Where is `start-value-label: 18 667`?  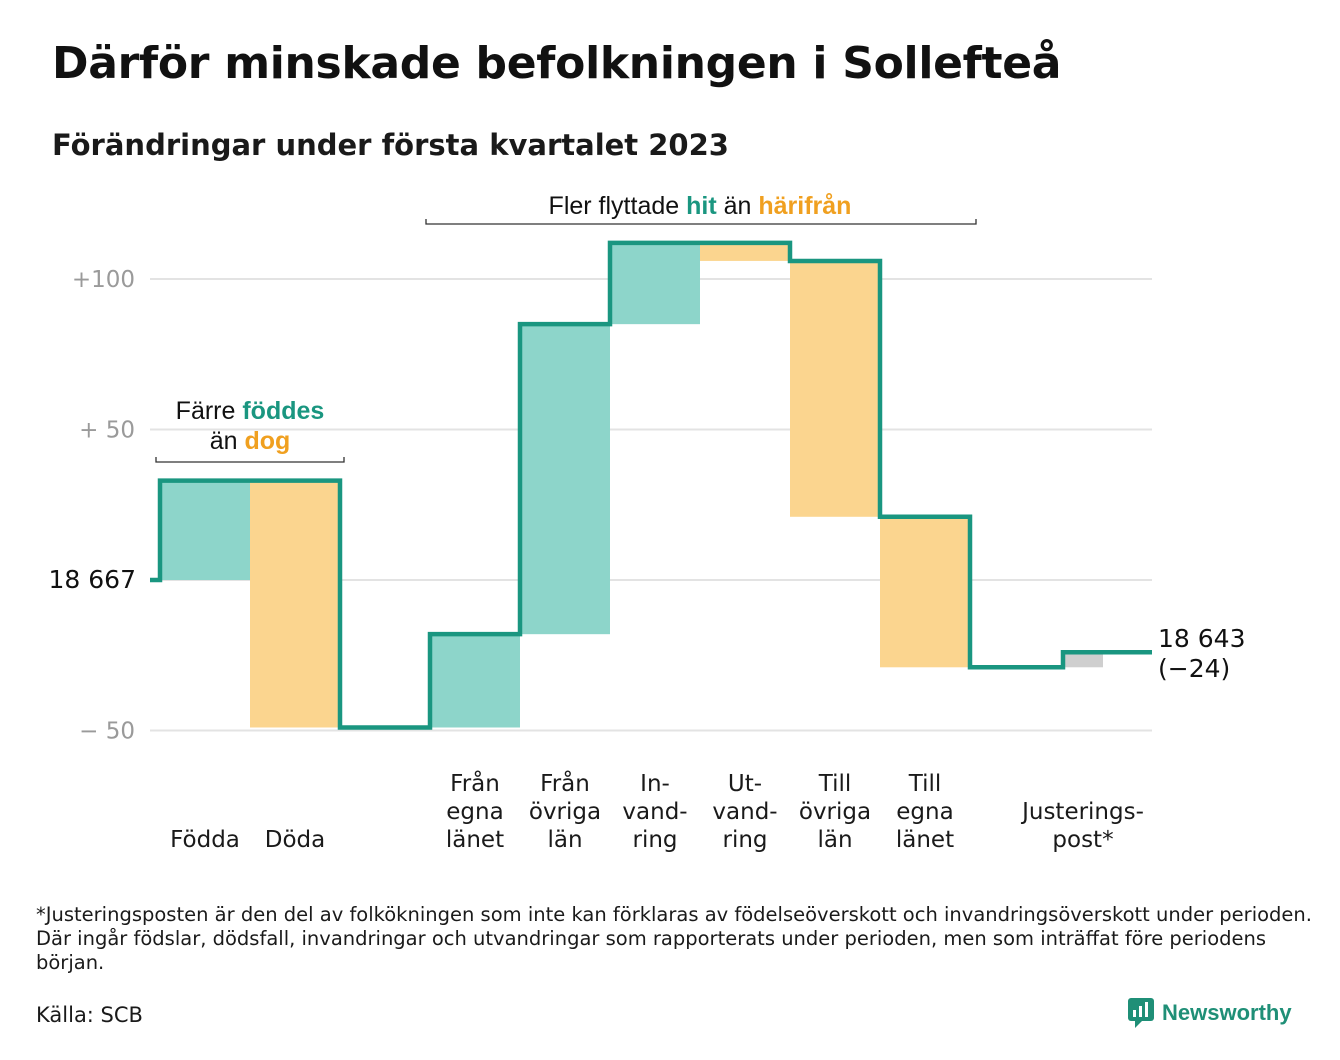
start-value-label: 18 667 is located at coordinates (92, 579).